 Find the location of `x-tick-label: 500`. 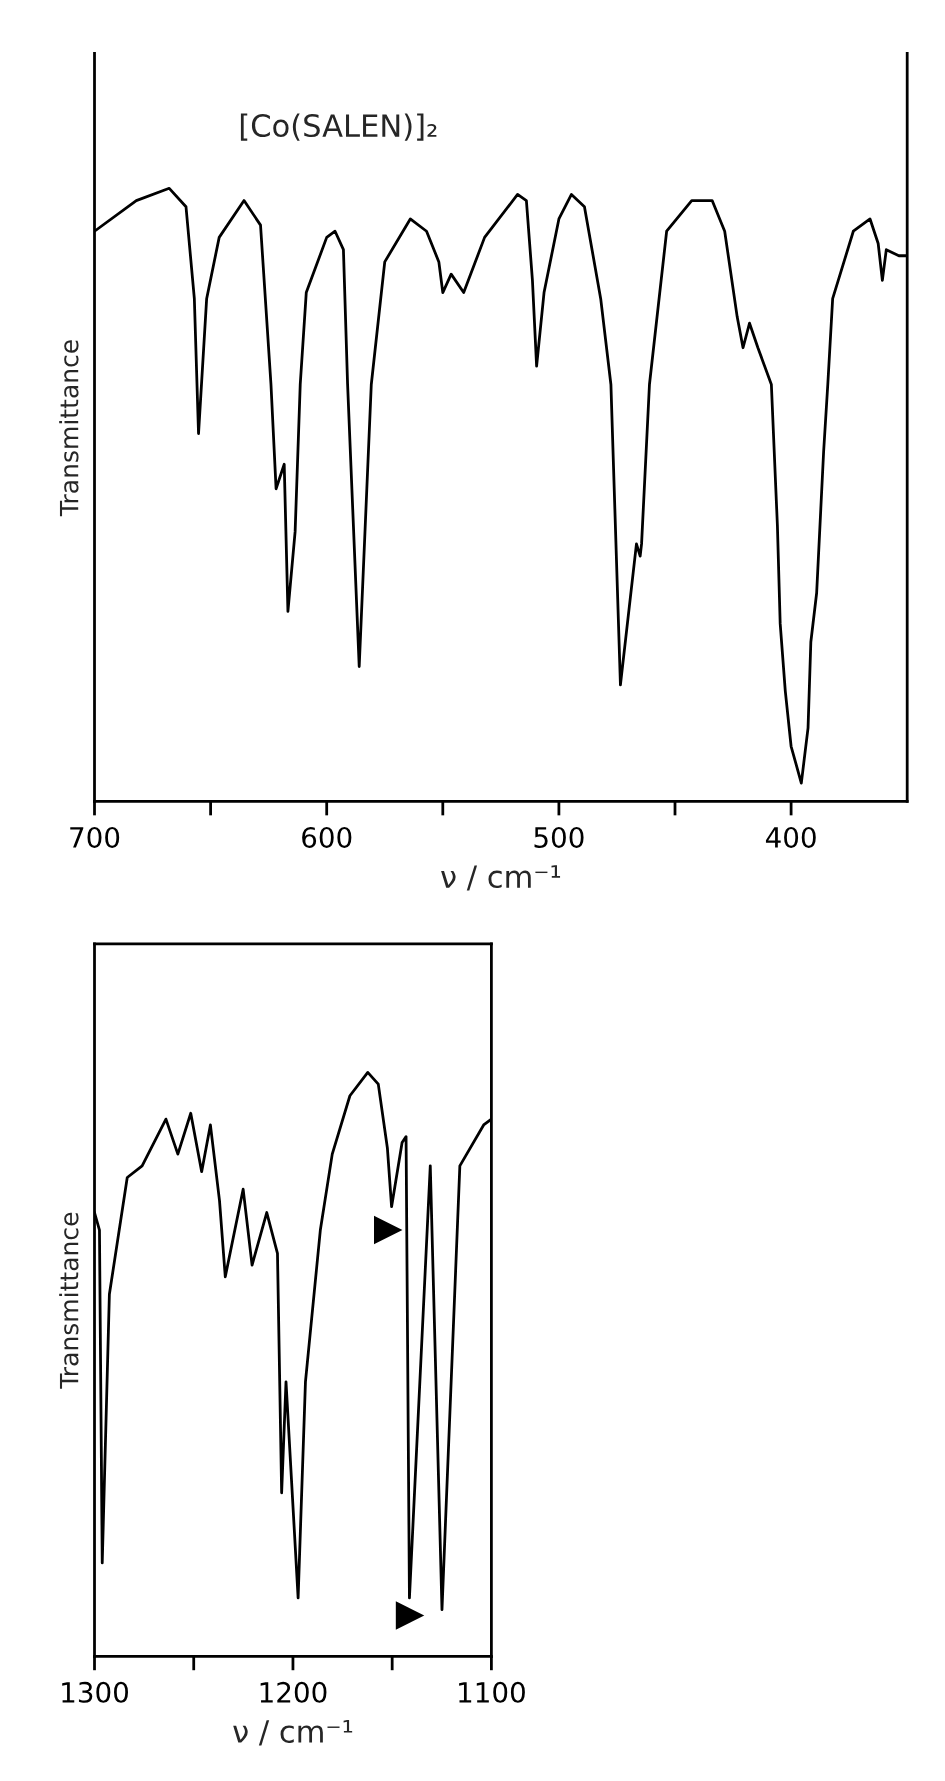

x-tick-label: 500 is located at coordinates (559, 837).